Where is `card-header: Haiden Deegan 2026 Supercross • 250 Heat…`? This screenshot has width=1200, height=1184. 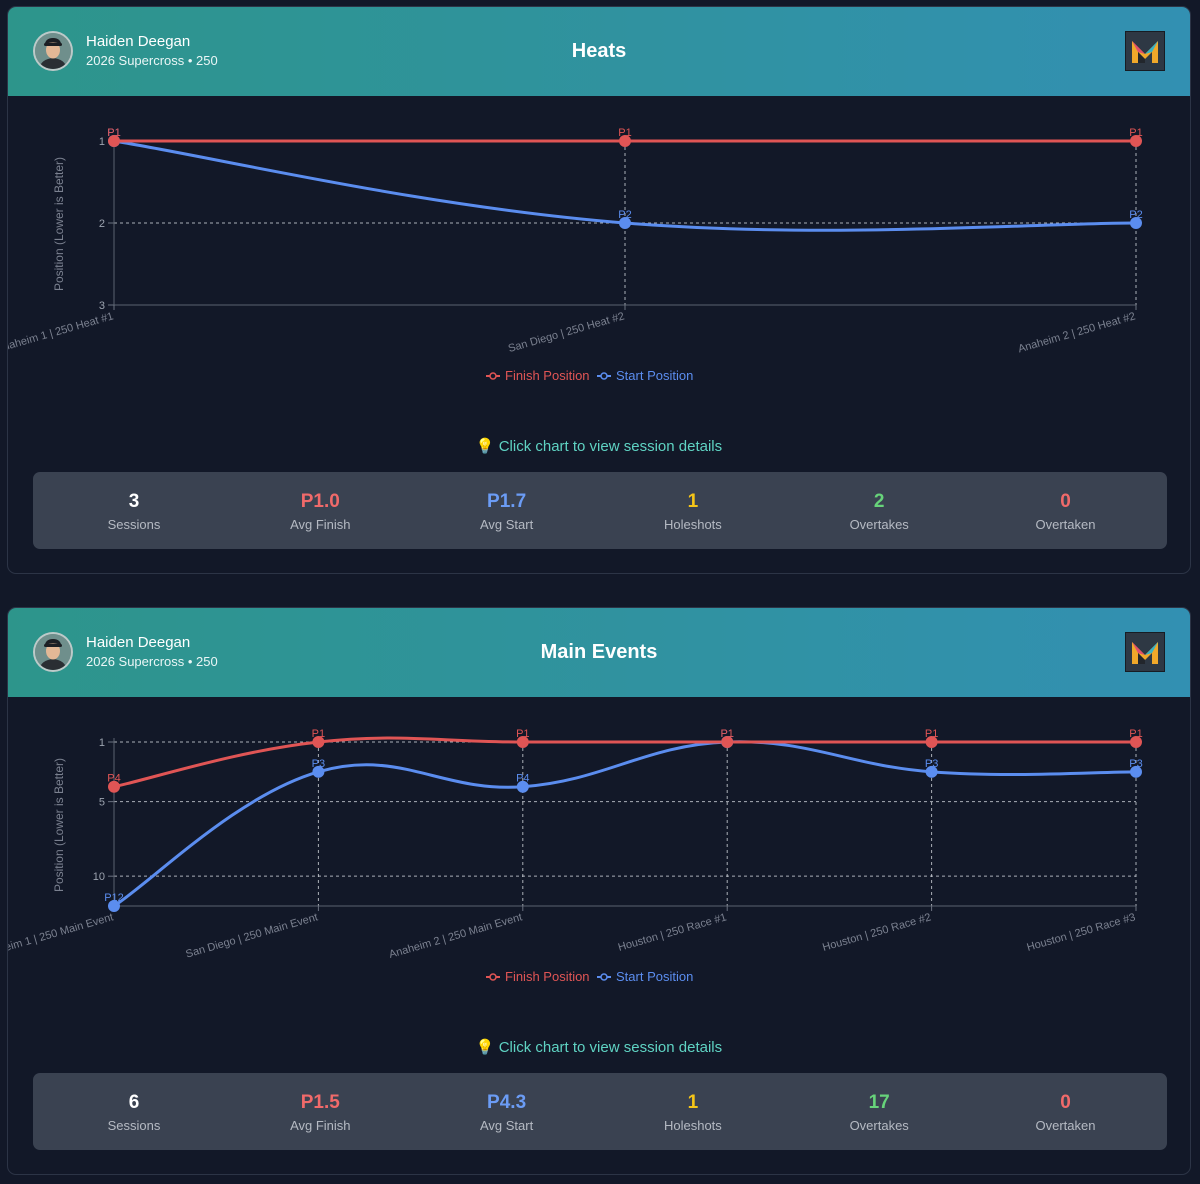
card-header: Haiden Deegan 2026 Supercross • 250 Heat… is located at coordinates (599, 51).